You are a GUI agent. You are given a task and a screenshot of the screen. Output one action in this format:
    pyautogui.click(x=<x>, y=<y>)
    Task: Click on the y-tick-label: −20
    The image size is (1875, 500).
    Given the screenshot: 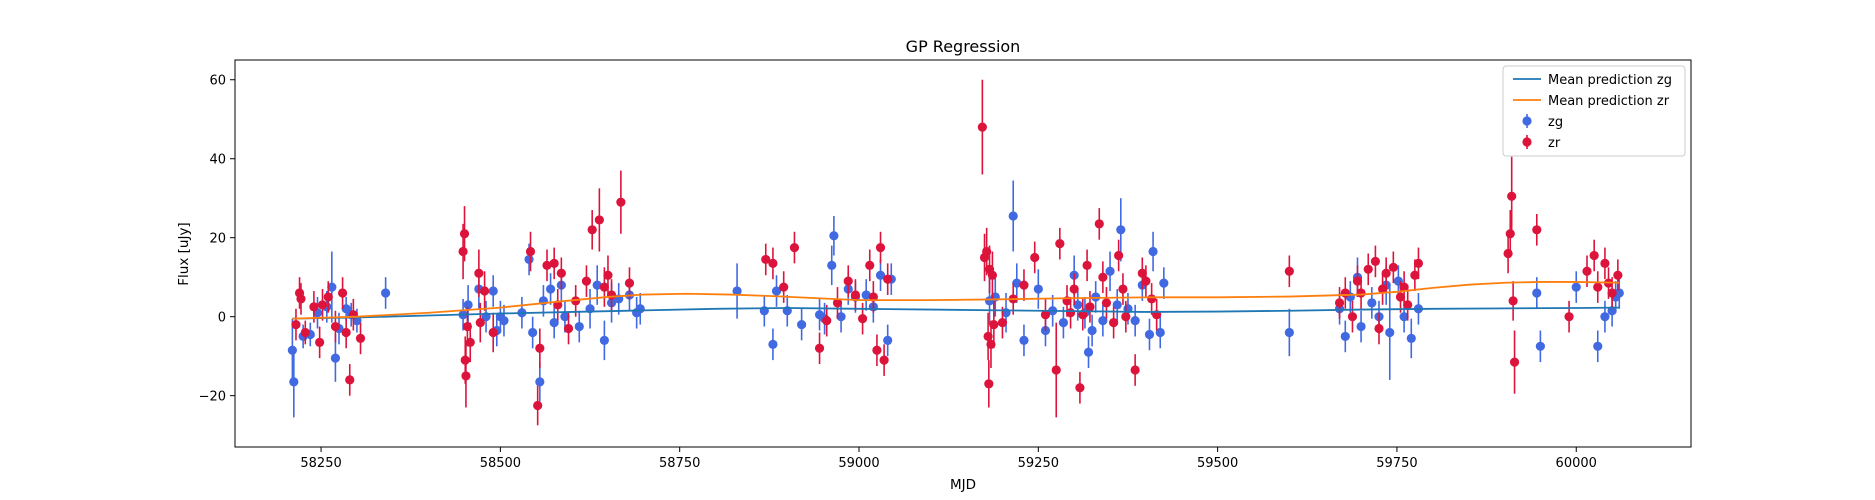 What is the action you would take?
    pyautogui.click(x=212, y=397)
    